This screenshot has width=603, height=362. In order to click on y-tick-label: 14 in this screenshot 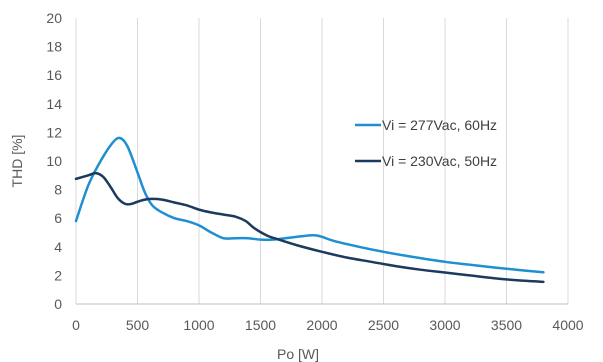, I will do `click(54, 104)`.